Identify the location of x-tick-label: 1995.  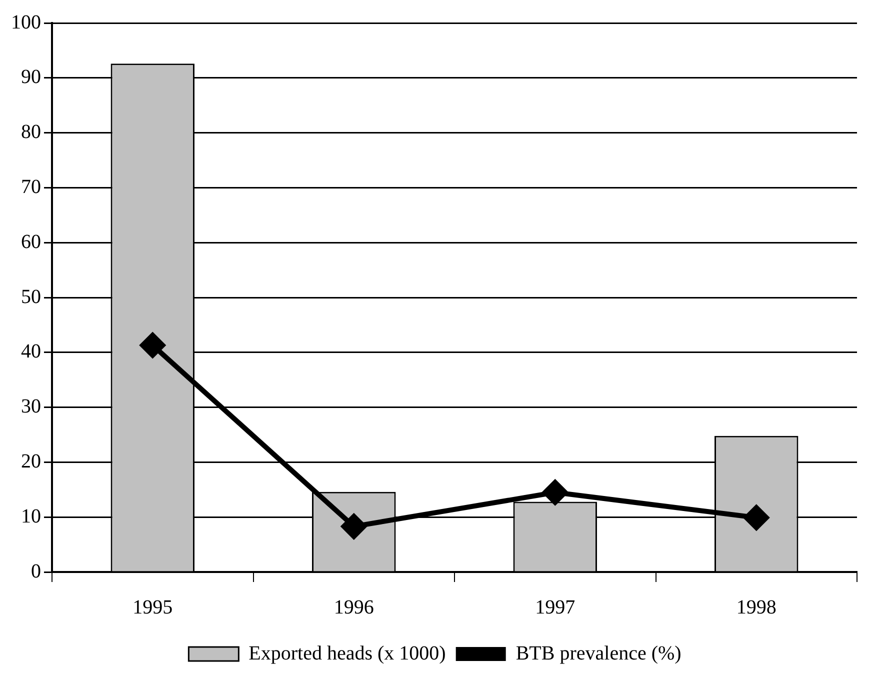
(152, 607).